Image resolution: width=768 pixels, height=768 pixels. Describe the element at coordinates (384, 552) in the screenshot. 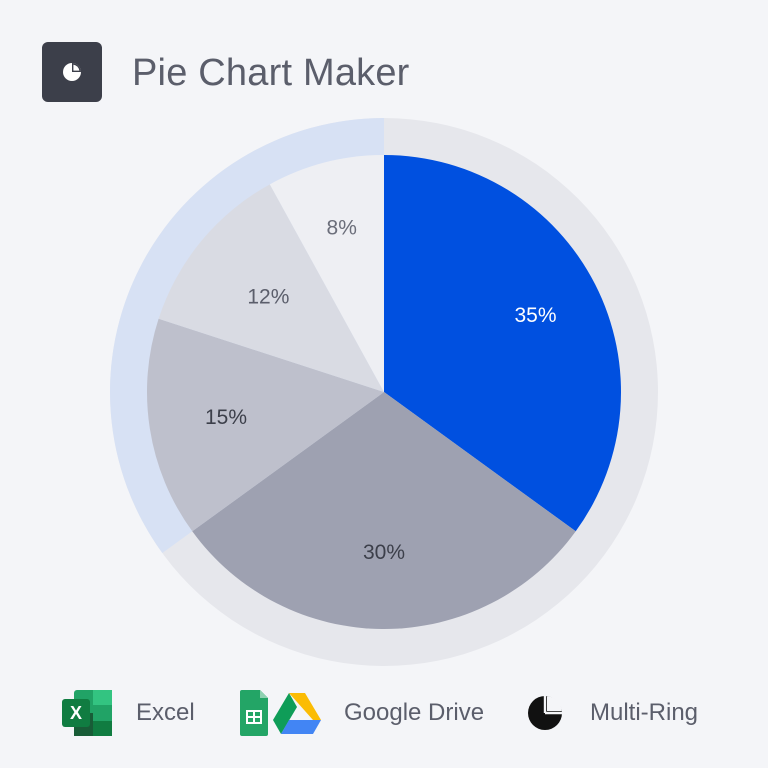

I see `slice-label-2: 30%` at that location.